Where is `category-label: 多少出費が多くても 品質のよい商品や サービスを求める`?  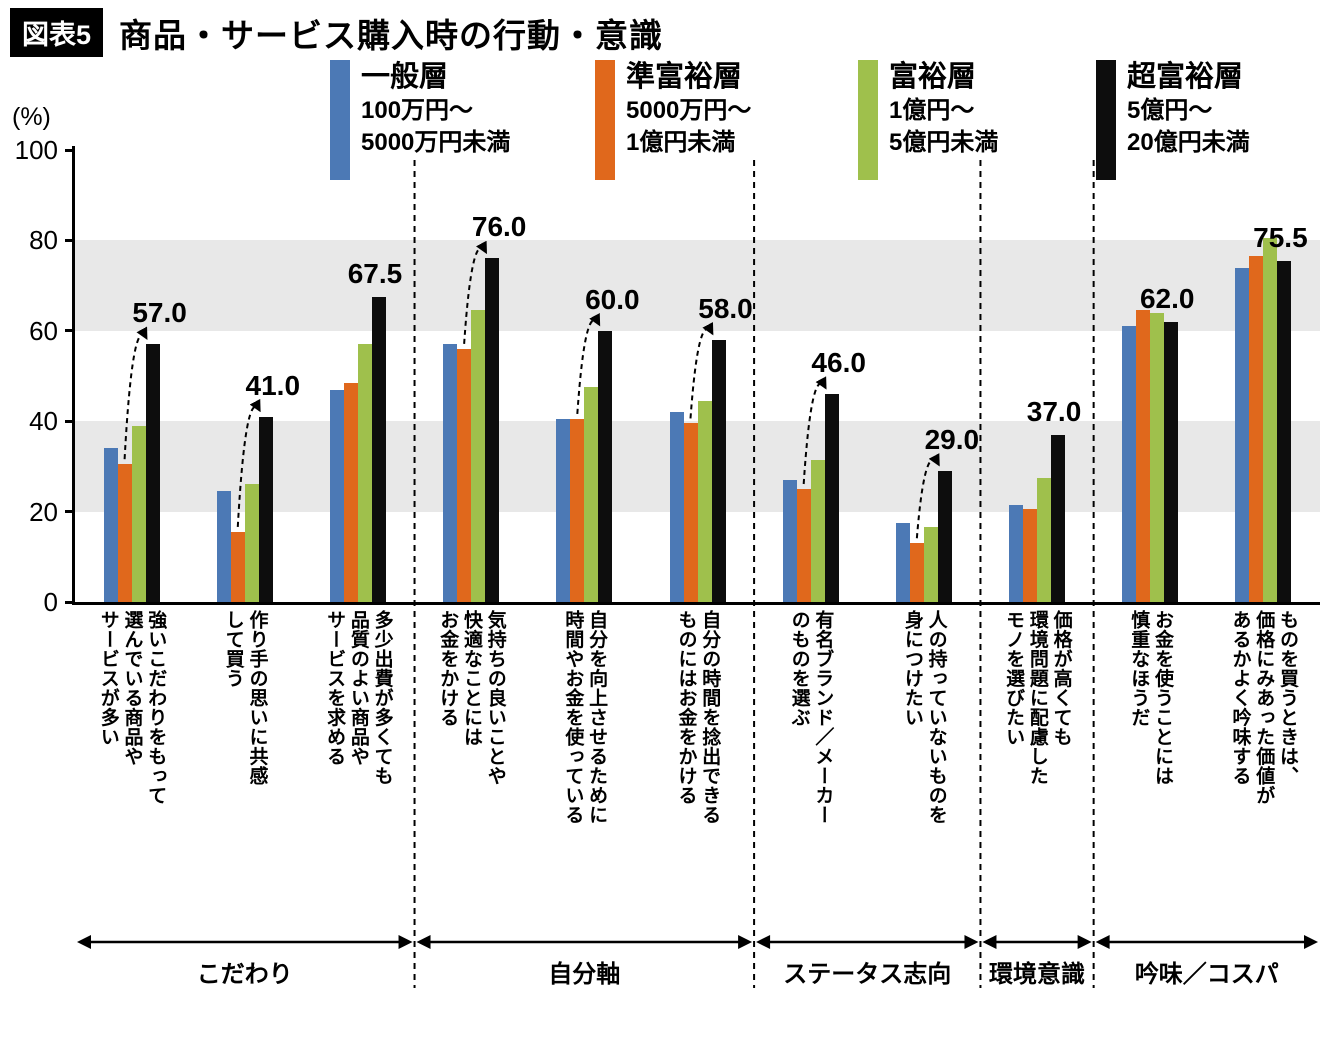 category-label: 多少出費が多くても 品質のよい商品や サービスを求める is located at coordinates (358, 776).